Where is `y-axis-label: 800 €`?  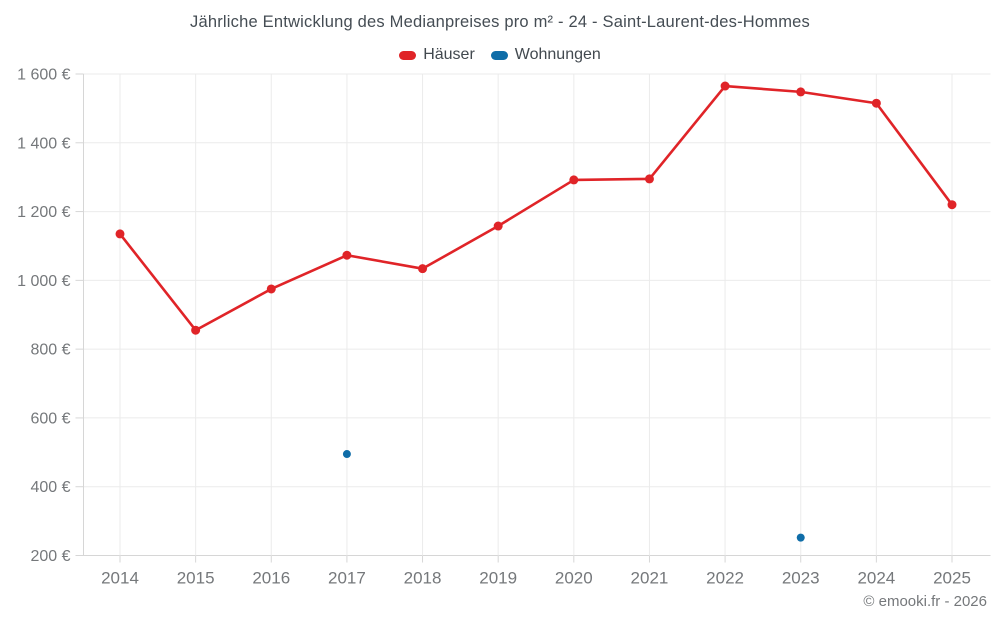 y-axis-label: 800 € is located at coordinates (50, 350).